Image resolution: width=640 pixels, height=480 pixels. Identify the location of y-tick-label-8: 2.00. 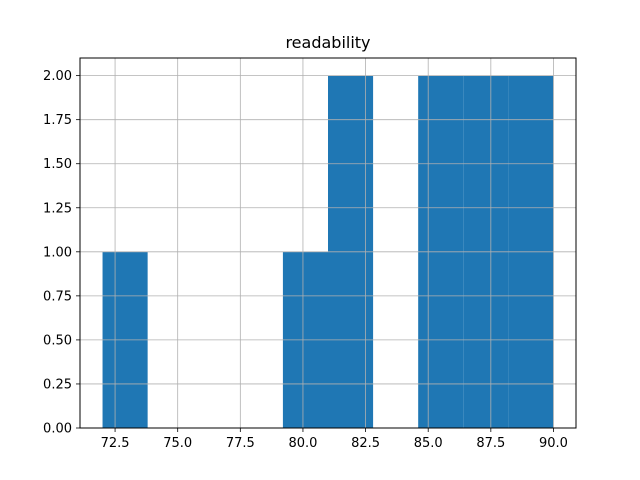
(57, 76).